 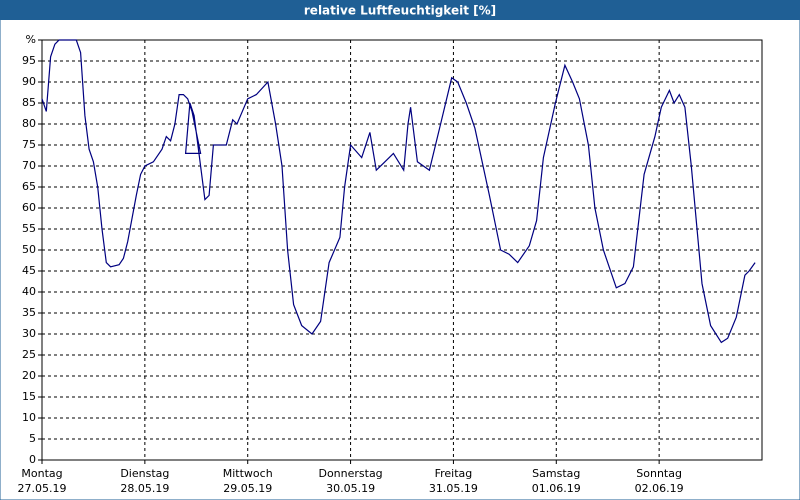 I want to click on y-tick-label: 45, so click(x=29, y=270).